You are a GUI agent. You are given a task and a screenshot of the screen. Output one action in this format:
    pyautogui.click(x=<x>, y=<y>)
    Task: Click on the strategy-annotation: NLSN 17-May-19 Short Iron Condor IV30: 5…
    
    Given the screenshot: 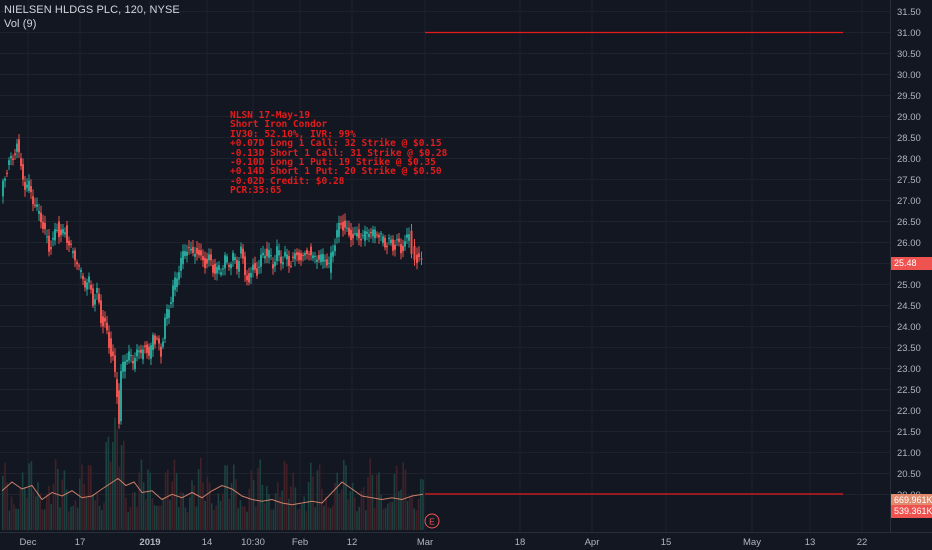 What is the action you would take?
    pyautogui.click(x=338, y=153)
    